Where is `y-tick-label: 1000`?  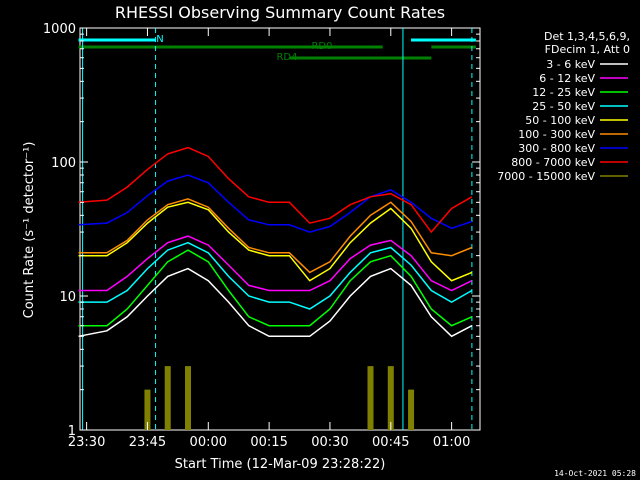
y-tick-label: 1000 is located at coordinates (59, 29).